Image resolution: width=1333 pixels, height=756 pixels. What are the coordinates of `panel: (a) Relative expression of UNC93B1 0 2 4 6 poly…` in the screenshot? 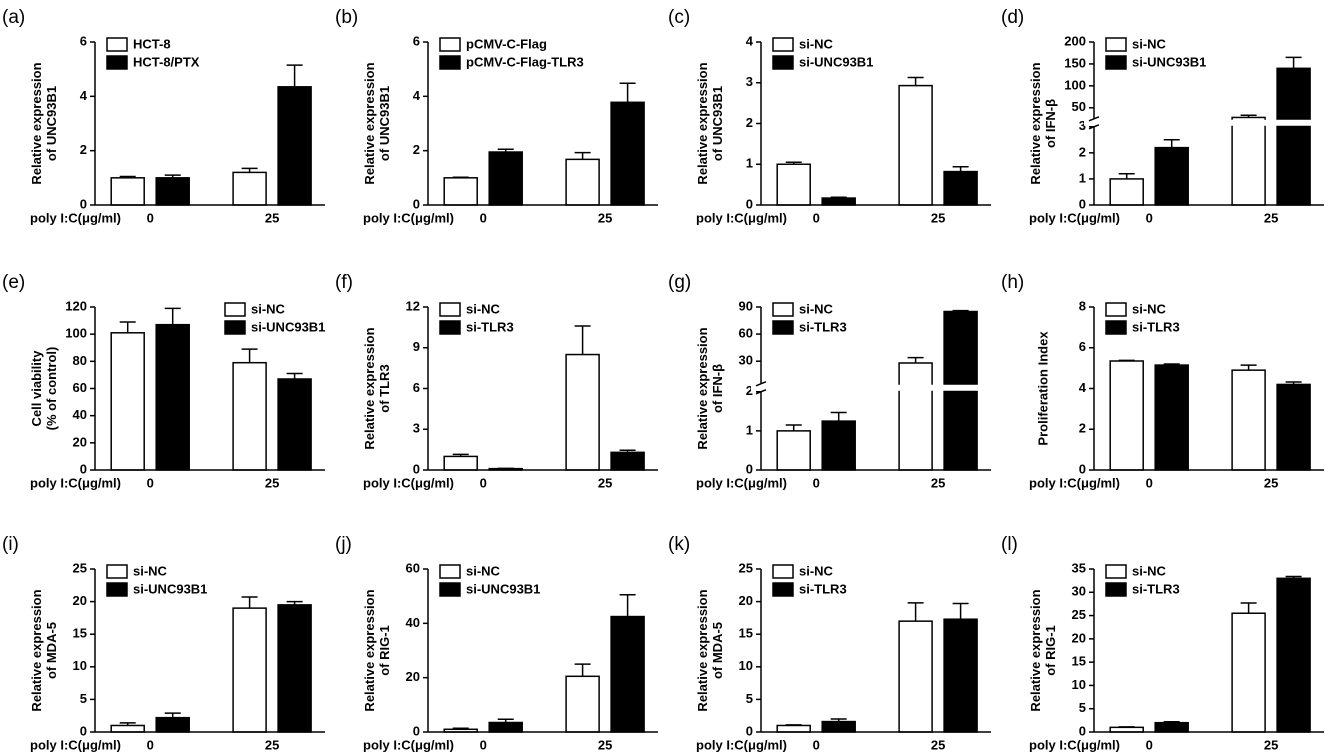 It's located at (163, 116).